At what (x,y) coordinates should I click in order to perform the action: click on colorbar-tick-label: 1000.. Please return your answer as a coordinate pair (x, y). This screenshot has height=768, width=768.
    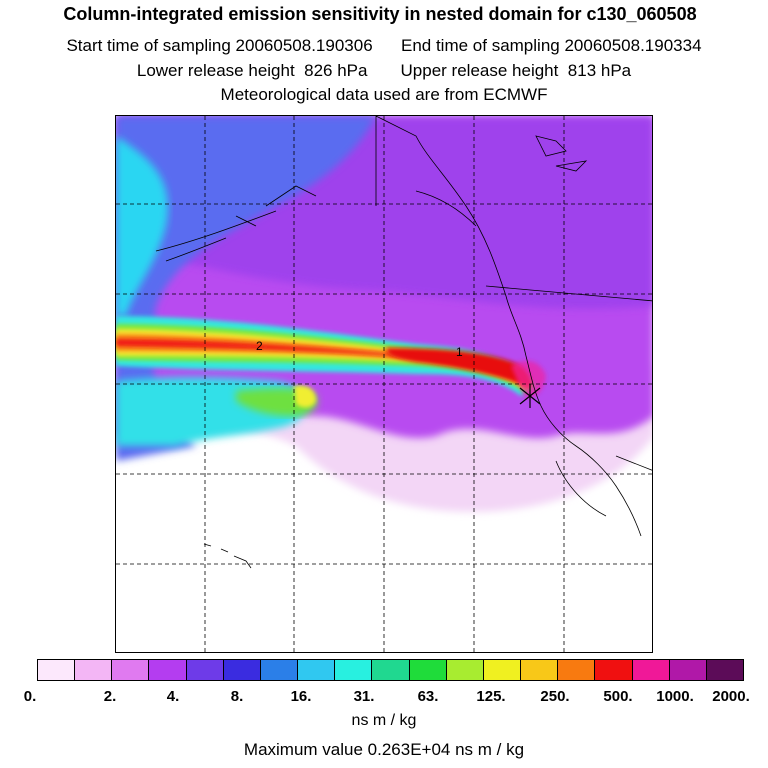
    Looking at the image, I should click on (675, 696).